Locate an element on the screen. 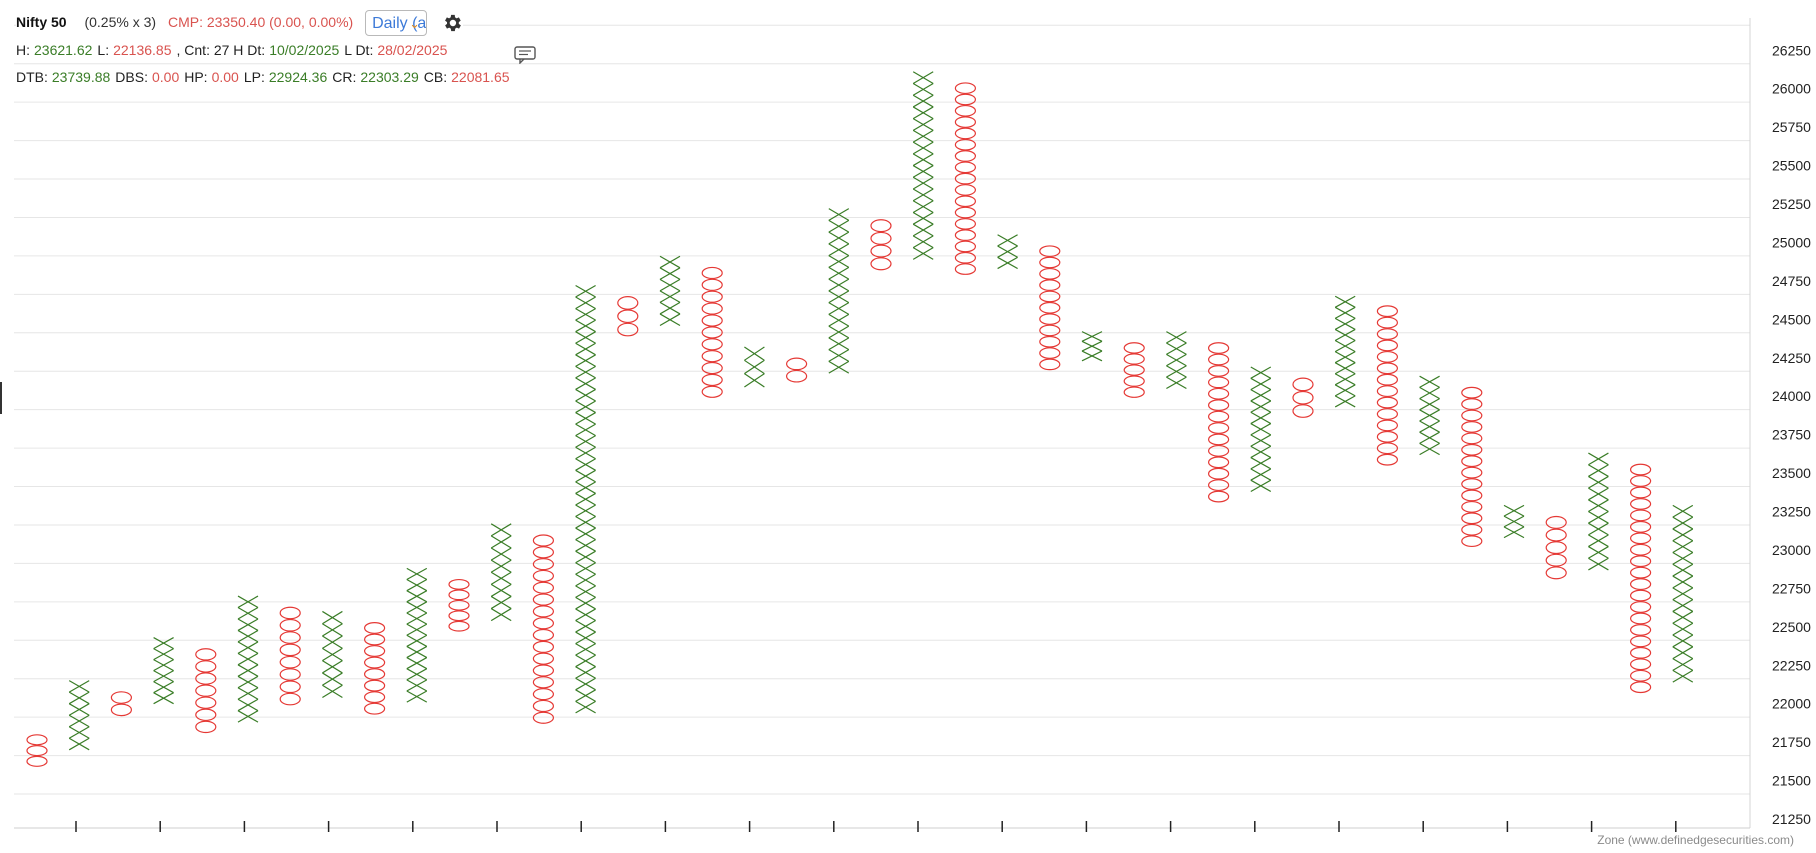 This screenshot has height=853, width=1816. stat-label: L Dt: is located at coordinates (359, 50).